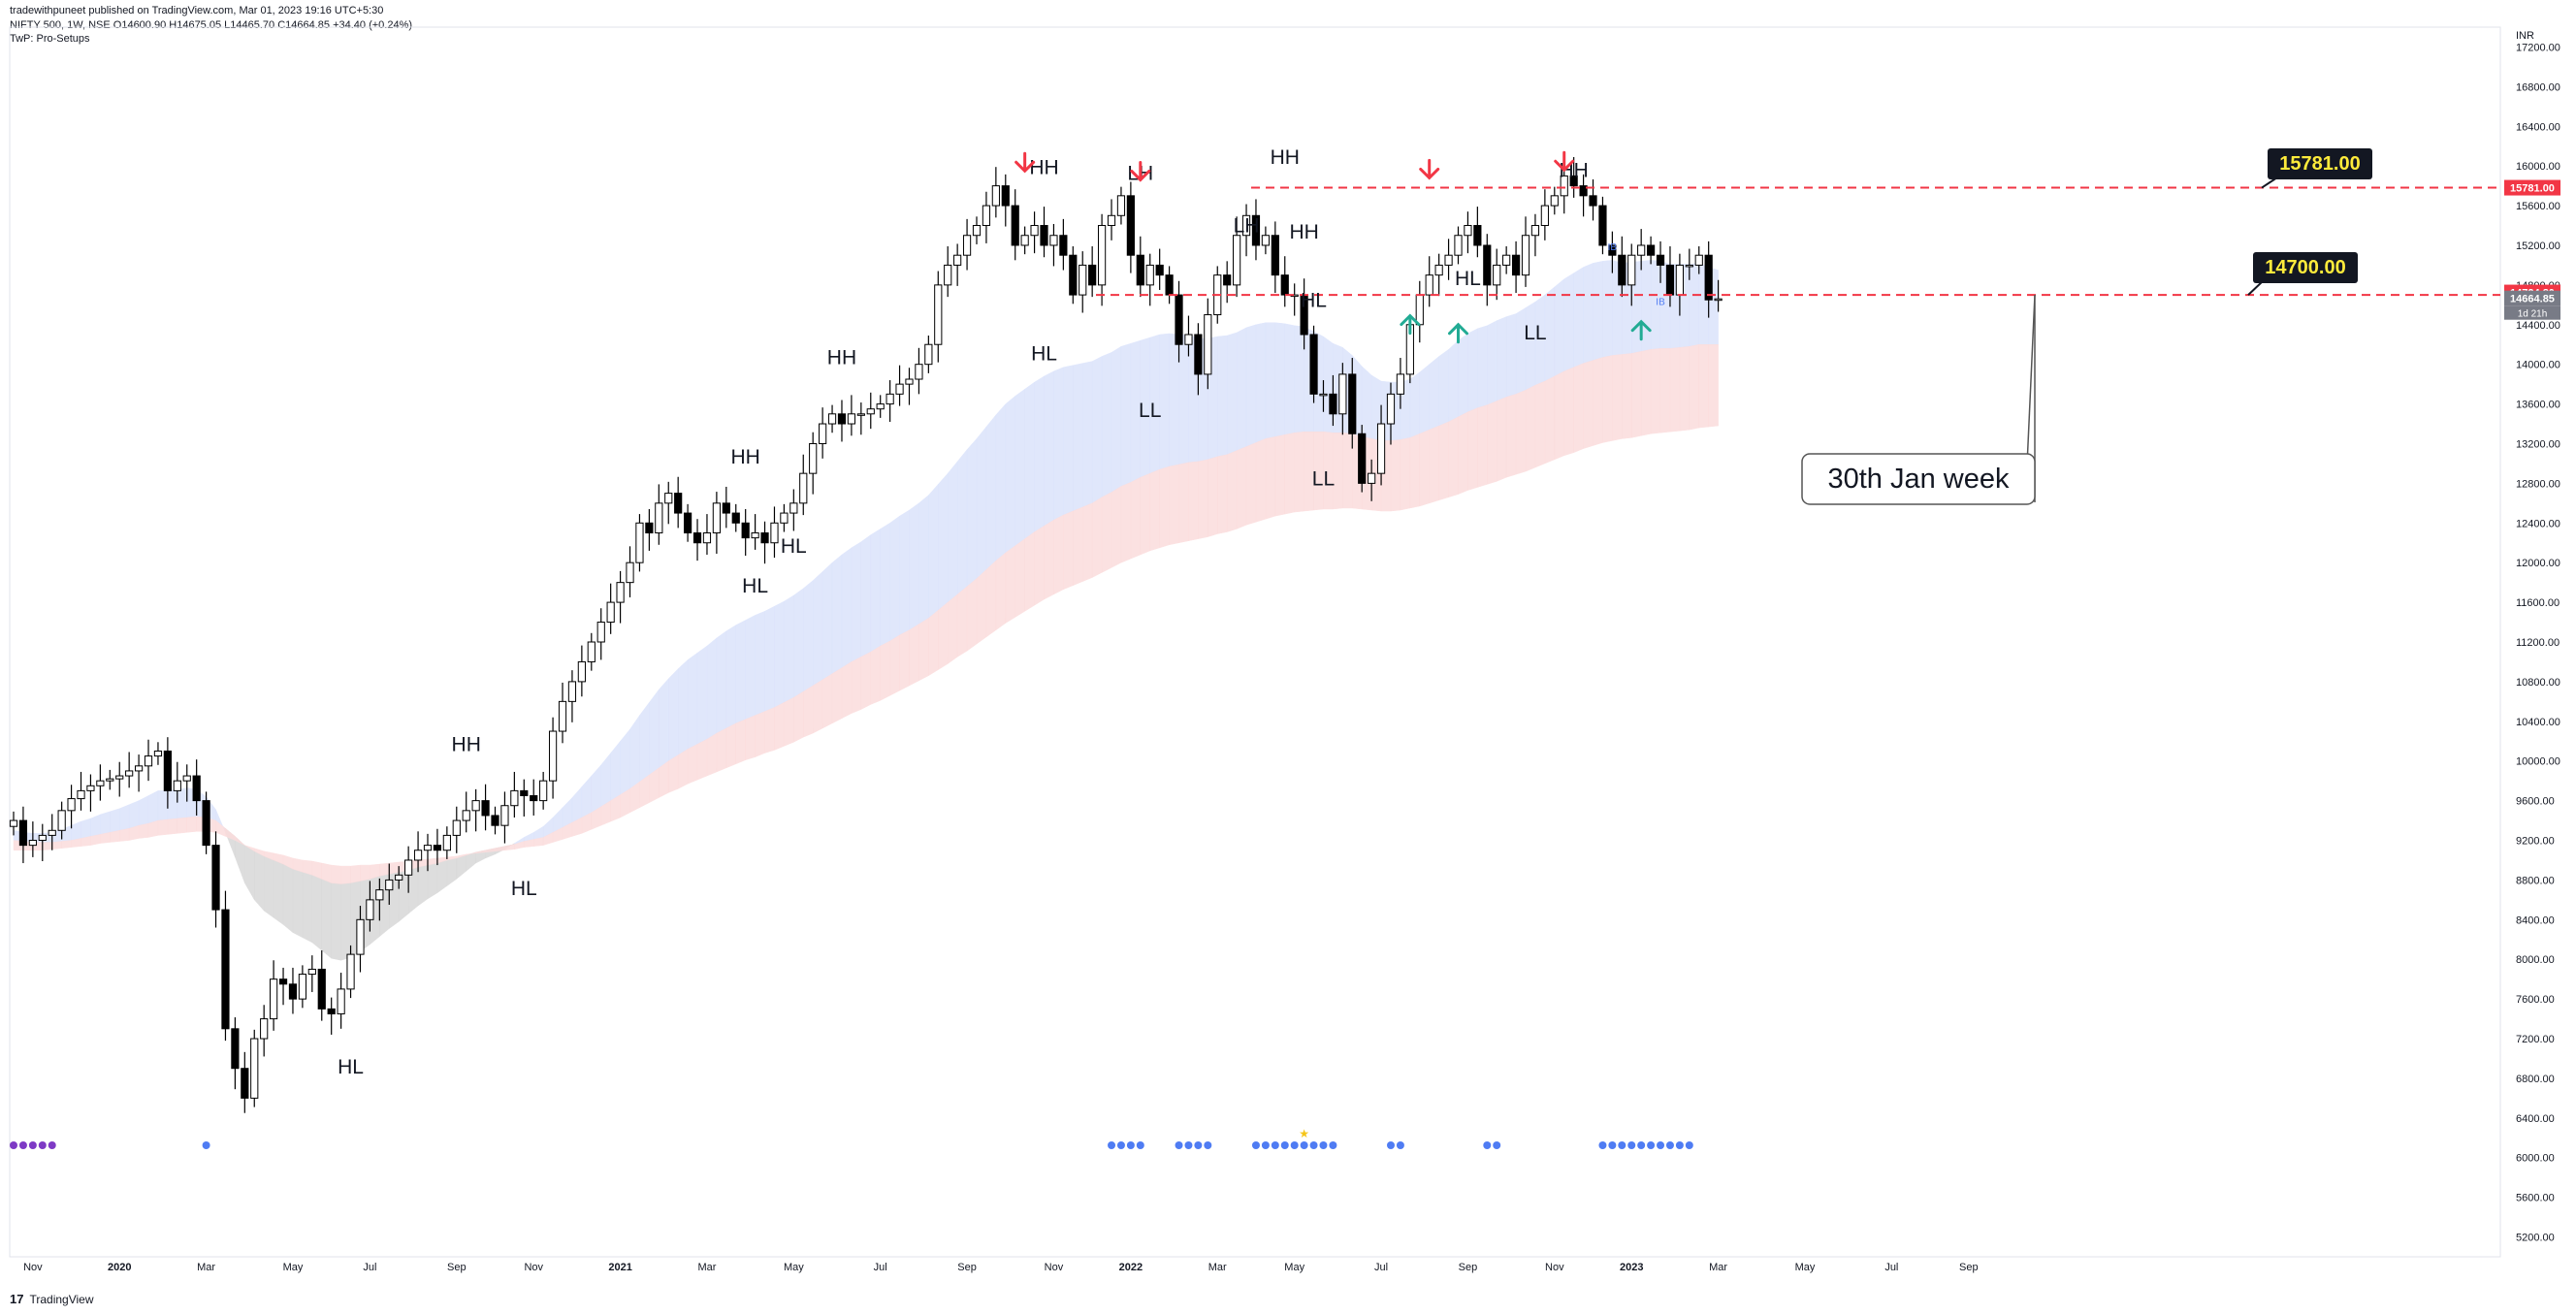  I want to click on x-tick-label: 2023, so click(1631, 1267).